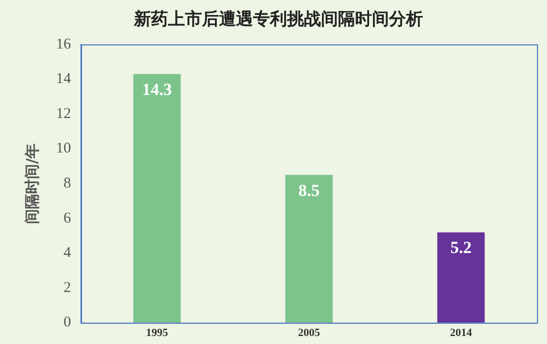 This screenshot has width=547, height=344. What do you see at coordinates (461, 333) in the screenshot?
I see `x-tick-label: 2014` at bounding box center [461, 333].